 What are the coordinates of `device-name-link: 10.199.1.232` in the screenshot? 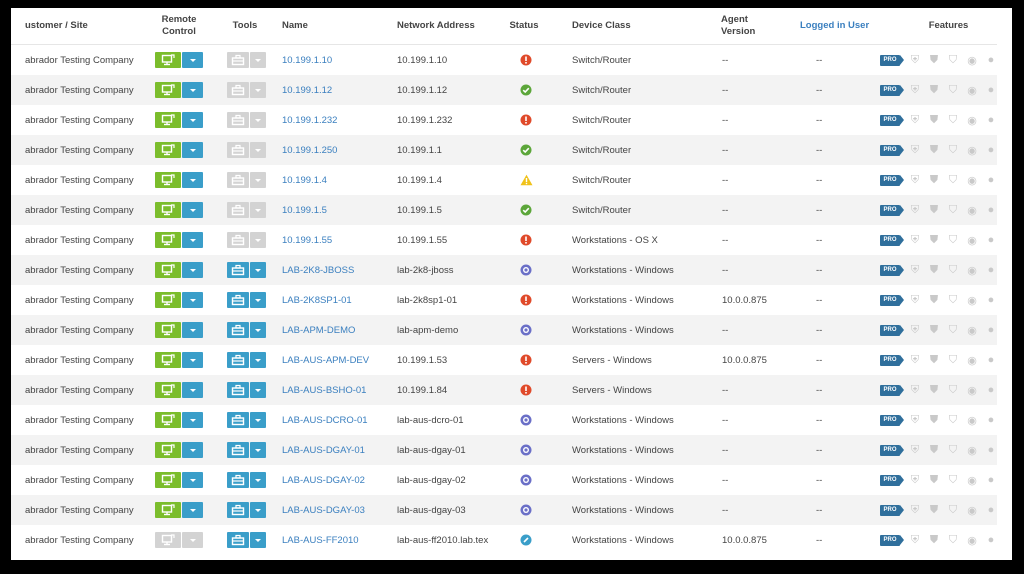 It's located at (310, 120).